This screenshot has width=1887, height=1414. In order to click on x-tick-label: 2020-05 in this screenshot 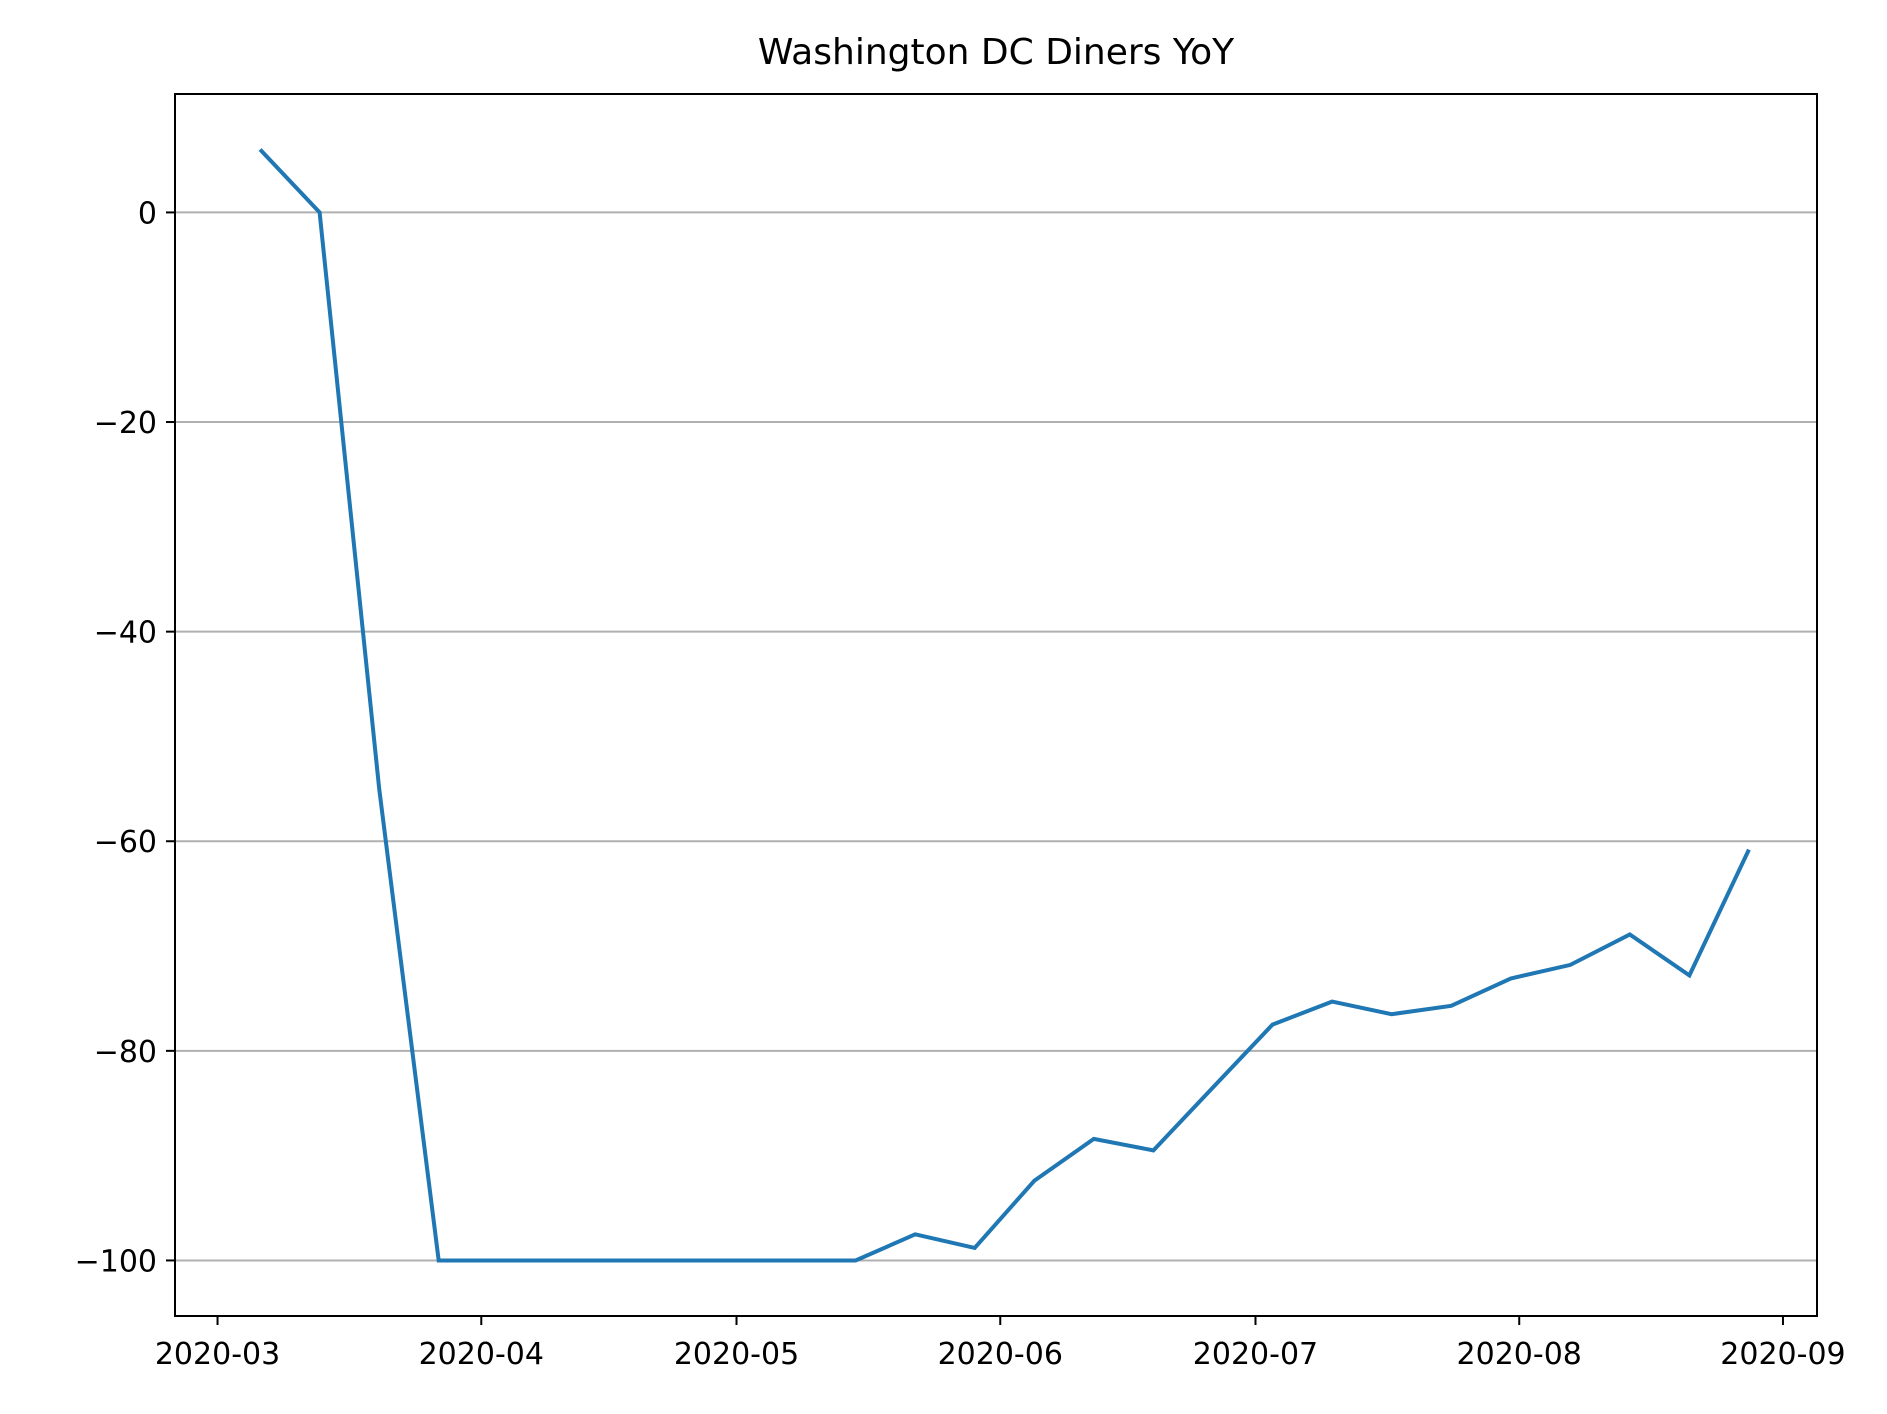, I will do `click(736, 1354)`.